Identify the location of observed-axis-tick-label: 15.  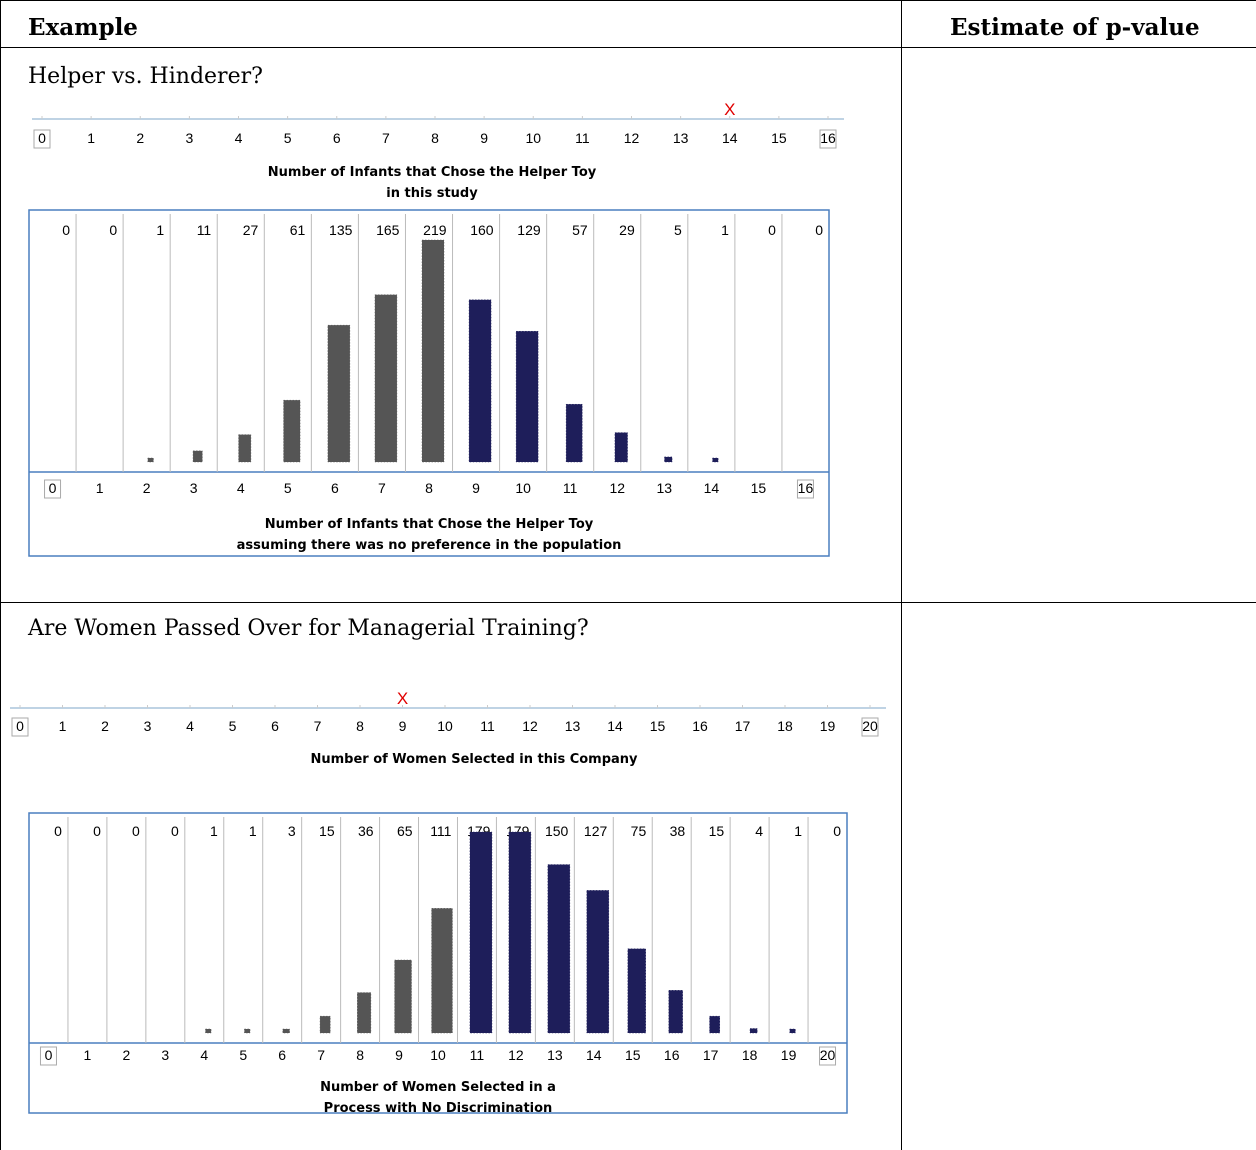
(658, 726).